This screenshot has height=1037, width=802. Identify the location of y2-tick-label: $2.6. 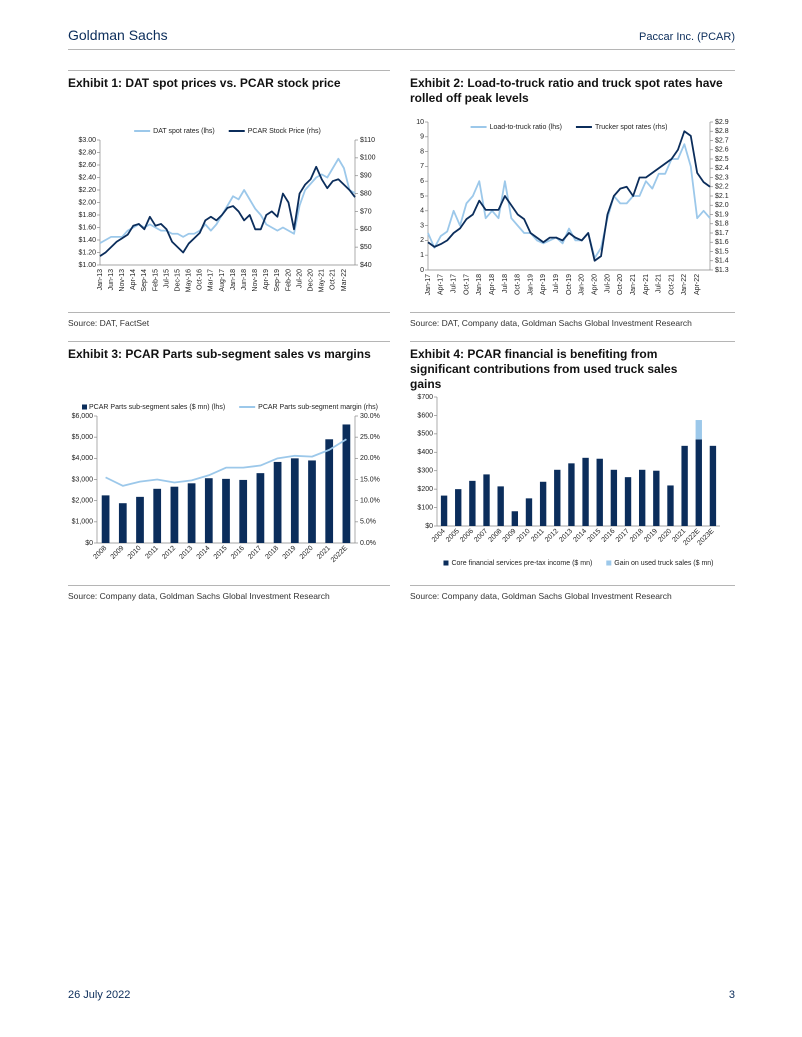
(722, 150).